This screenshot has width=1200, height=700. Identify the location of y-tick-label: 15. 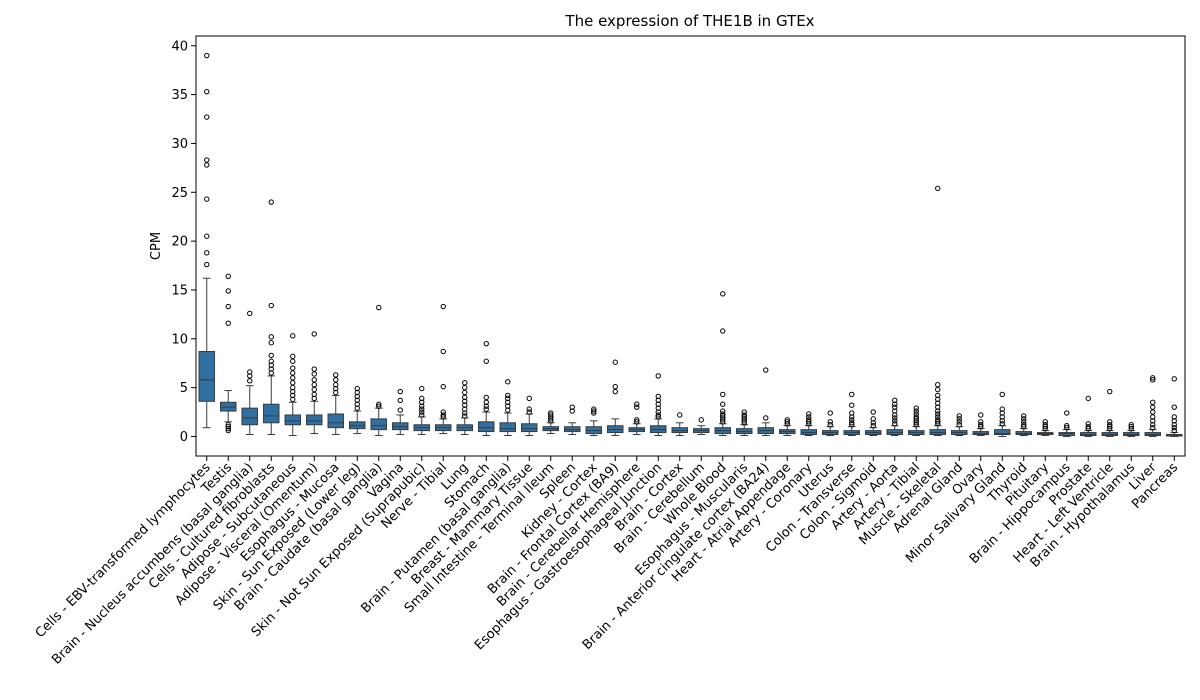
(179, 290).